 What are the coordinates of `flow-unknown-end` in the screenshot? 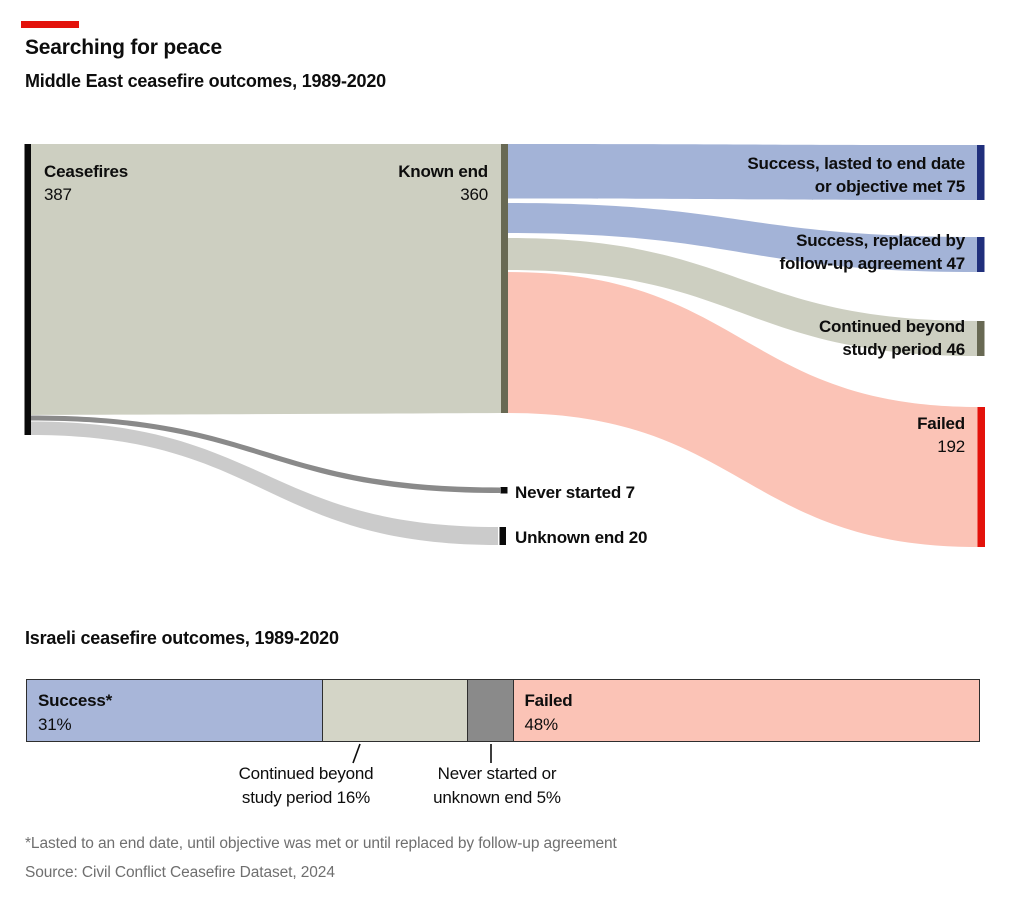 It's located at (264, 483).